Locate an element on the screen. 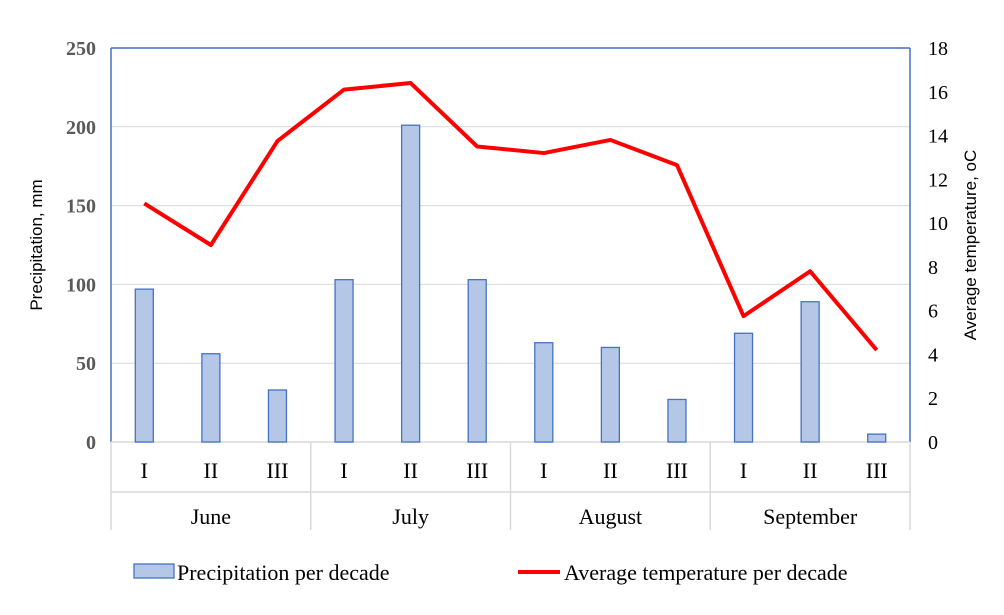  y2-tick-label: 0 is located at coordinates (933, 443).